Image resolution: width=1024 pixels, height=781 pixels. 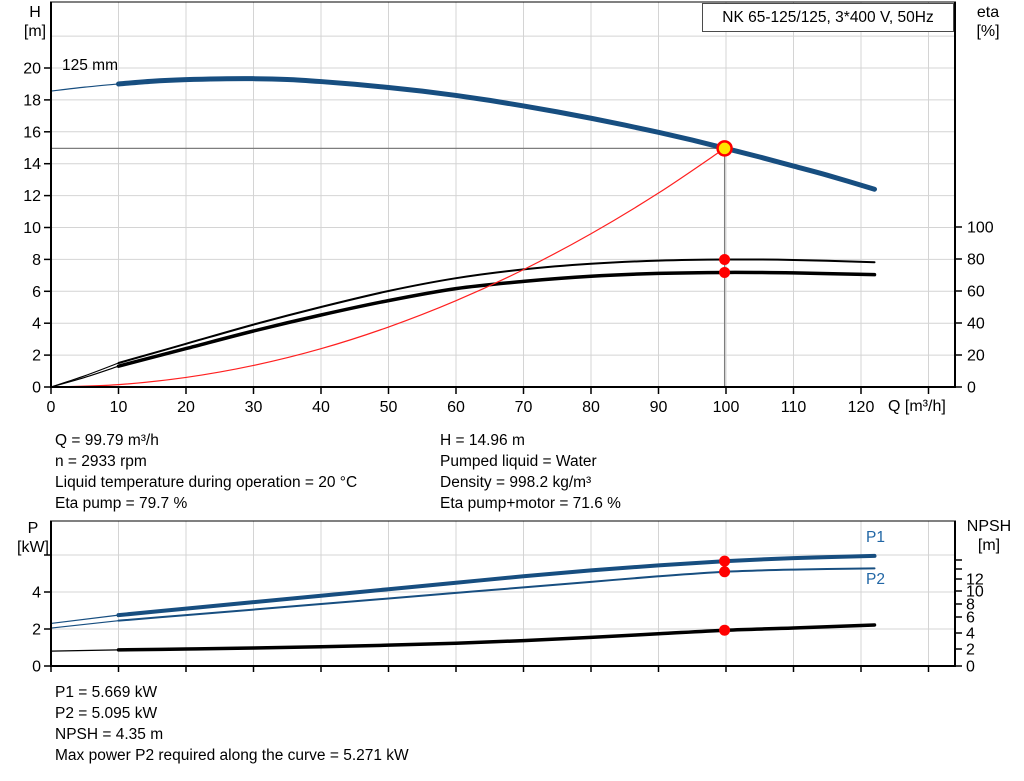 What do you see at coordinates (659, 407) in the screenshot?
I see `q-tick-label: 90` at bounding box center [659, 407].